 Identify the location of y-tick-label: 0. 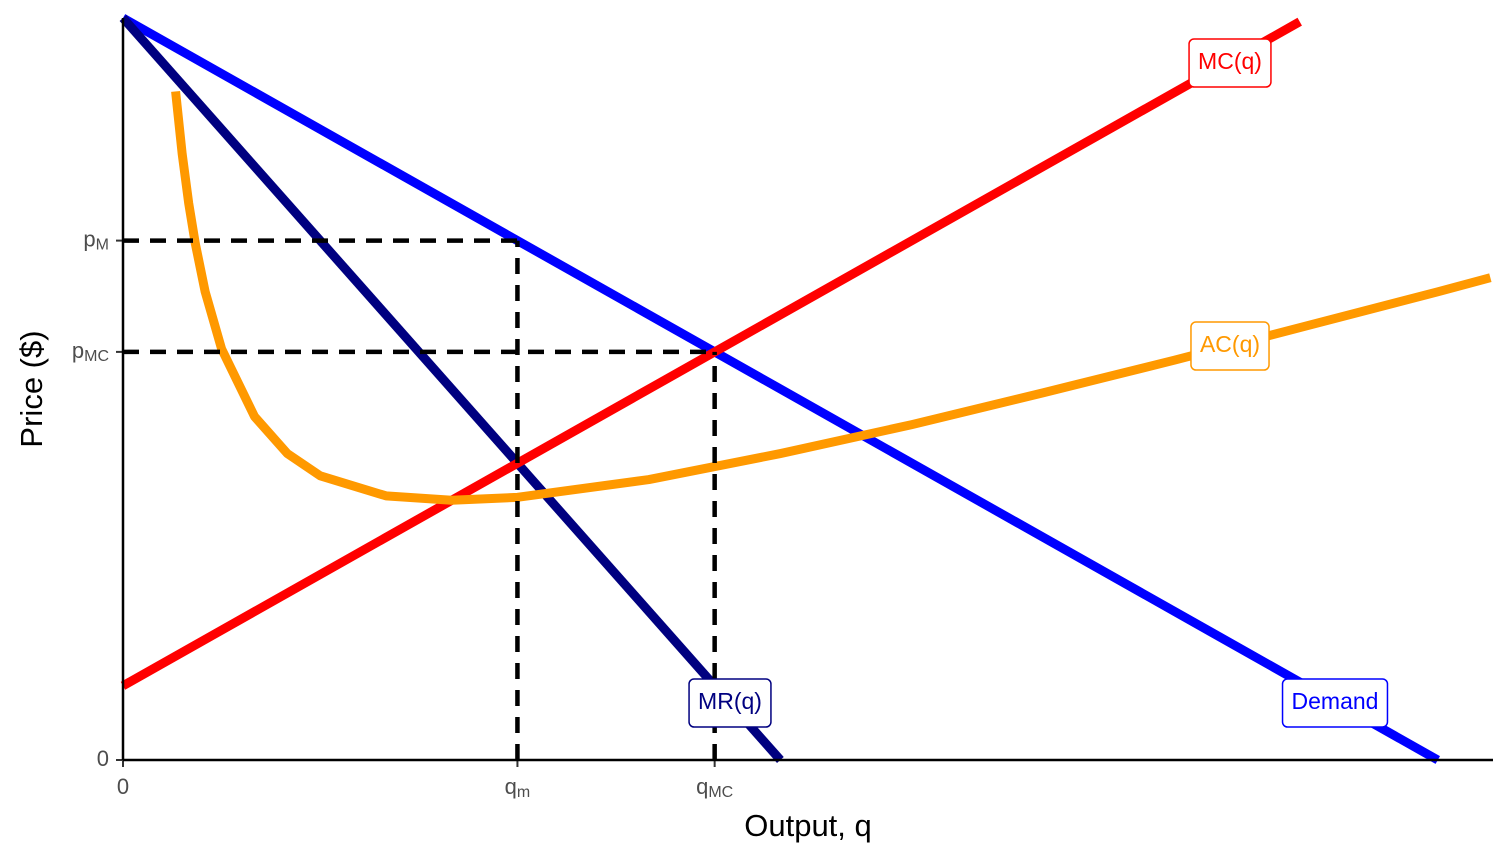
(103, 758).